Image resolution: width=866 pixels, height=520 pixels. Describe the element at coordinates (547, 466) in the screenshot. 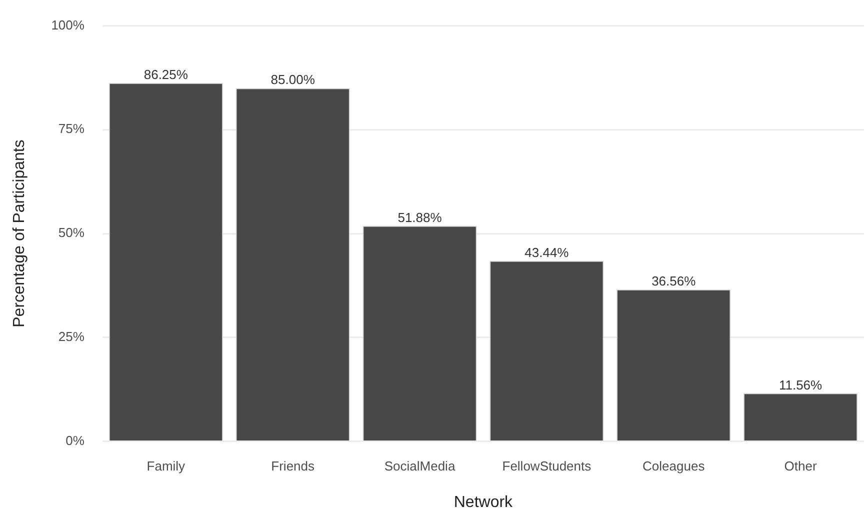

I see `x-tick-label: FellowStudents` at that location.